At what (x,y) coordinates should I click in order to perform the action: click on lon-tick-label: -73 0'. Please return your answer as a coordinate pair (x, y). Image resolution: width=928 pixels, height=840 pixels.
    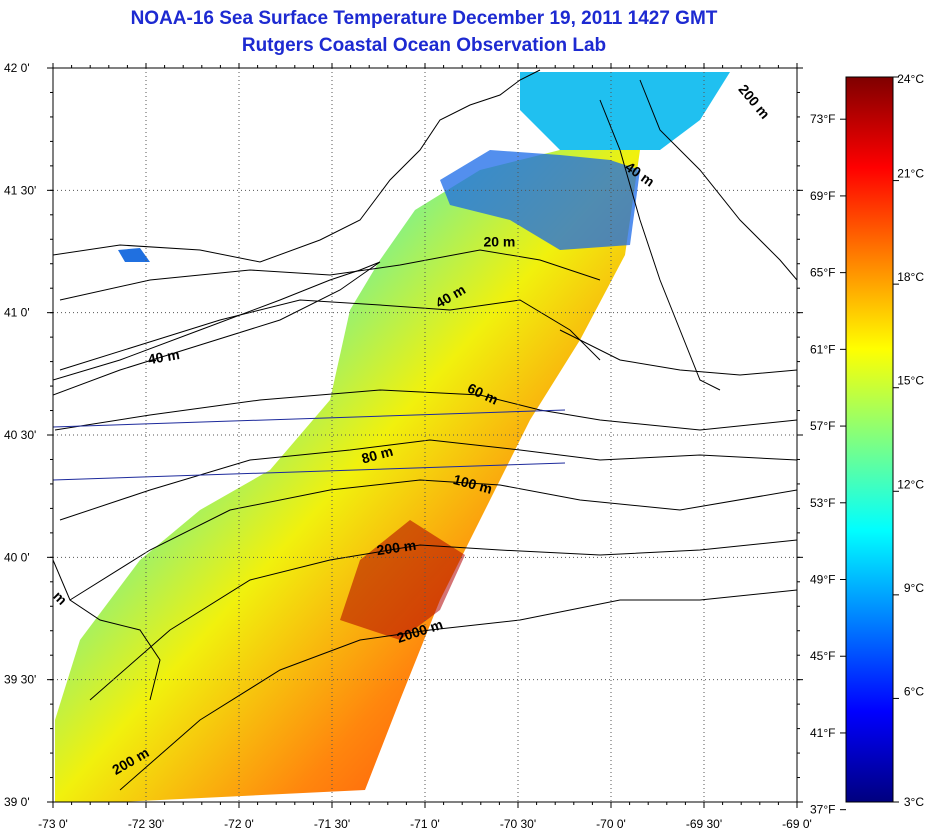
    Looking at the image, I should click on (53, 824).